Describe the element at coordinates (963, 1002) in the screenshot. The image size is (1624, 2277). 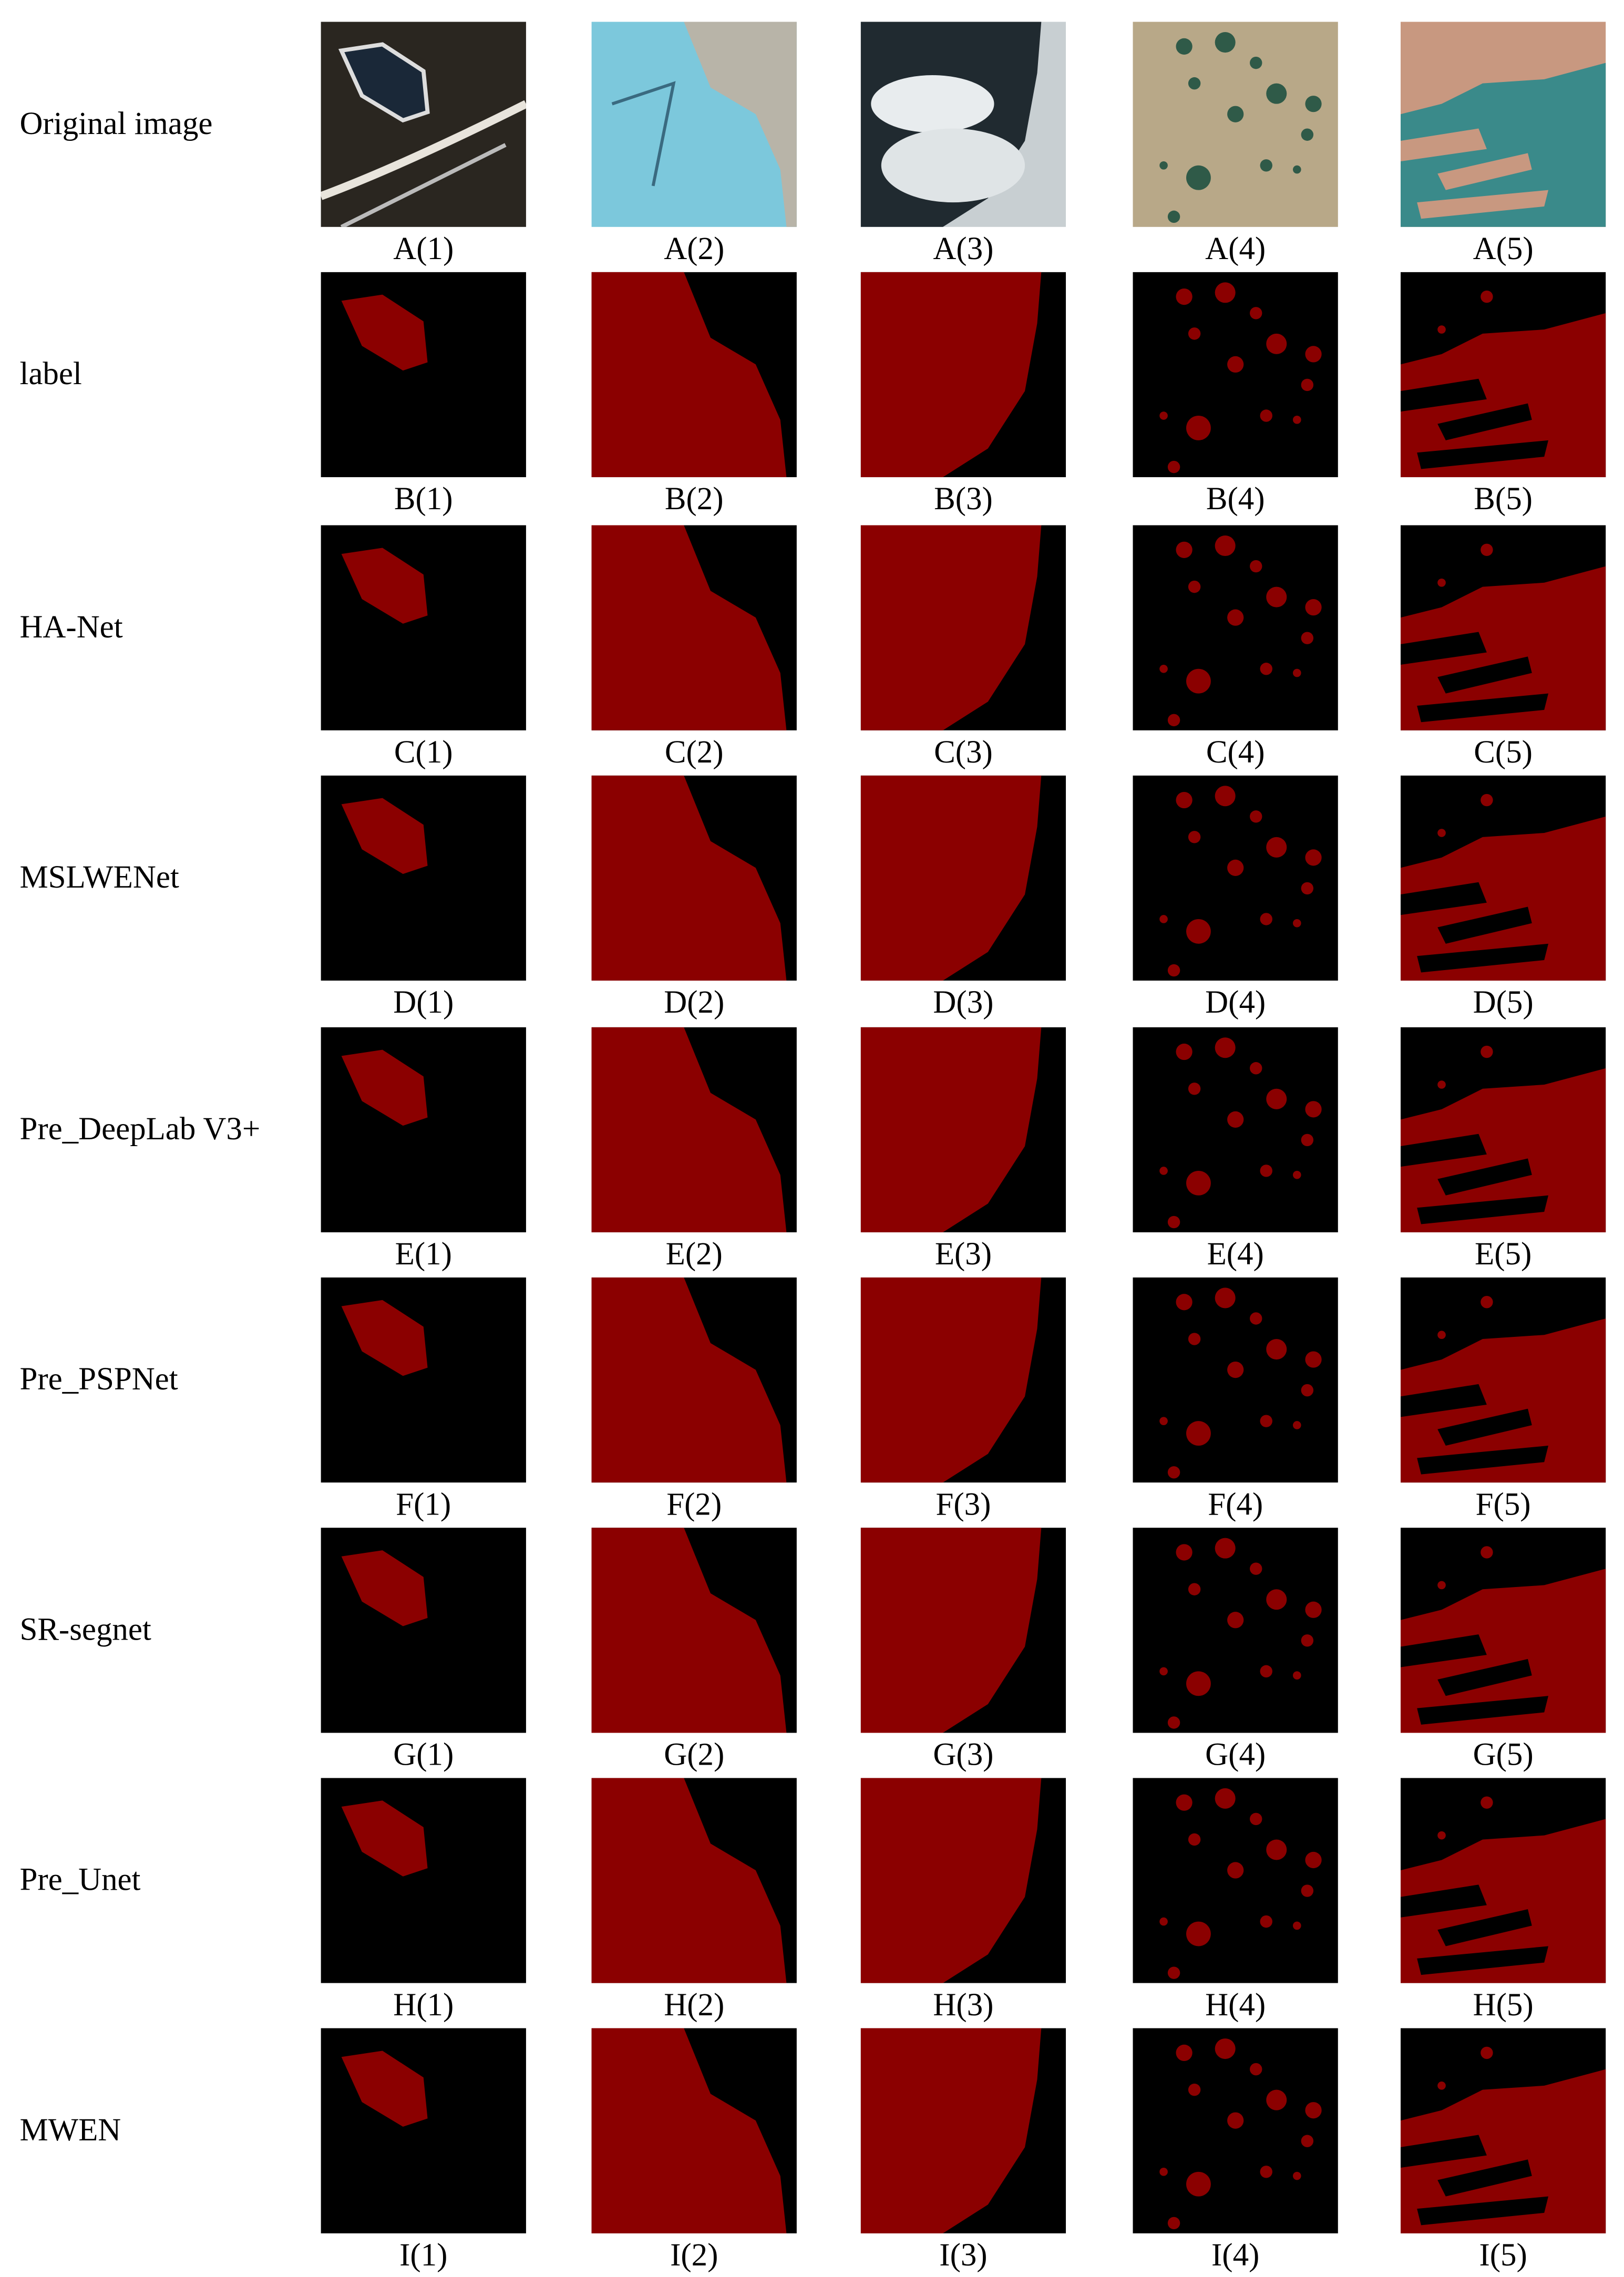
I see `image-caption: D(3)` at that location.